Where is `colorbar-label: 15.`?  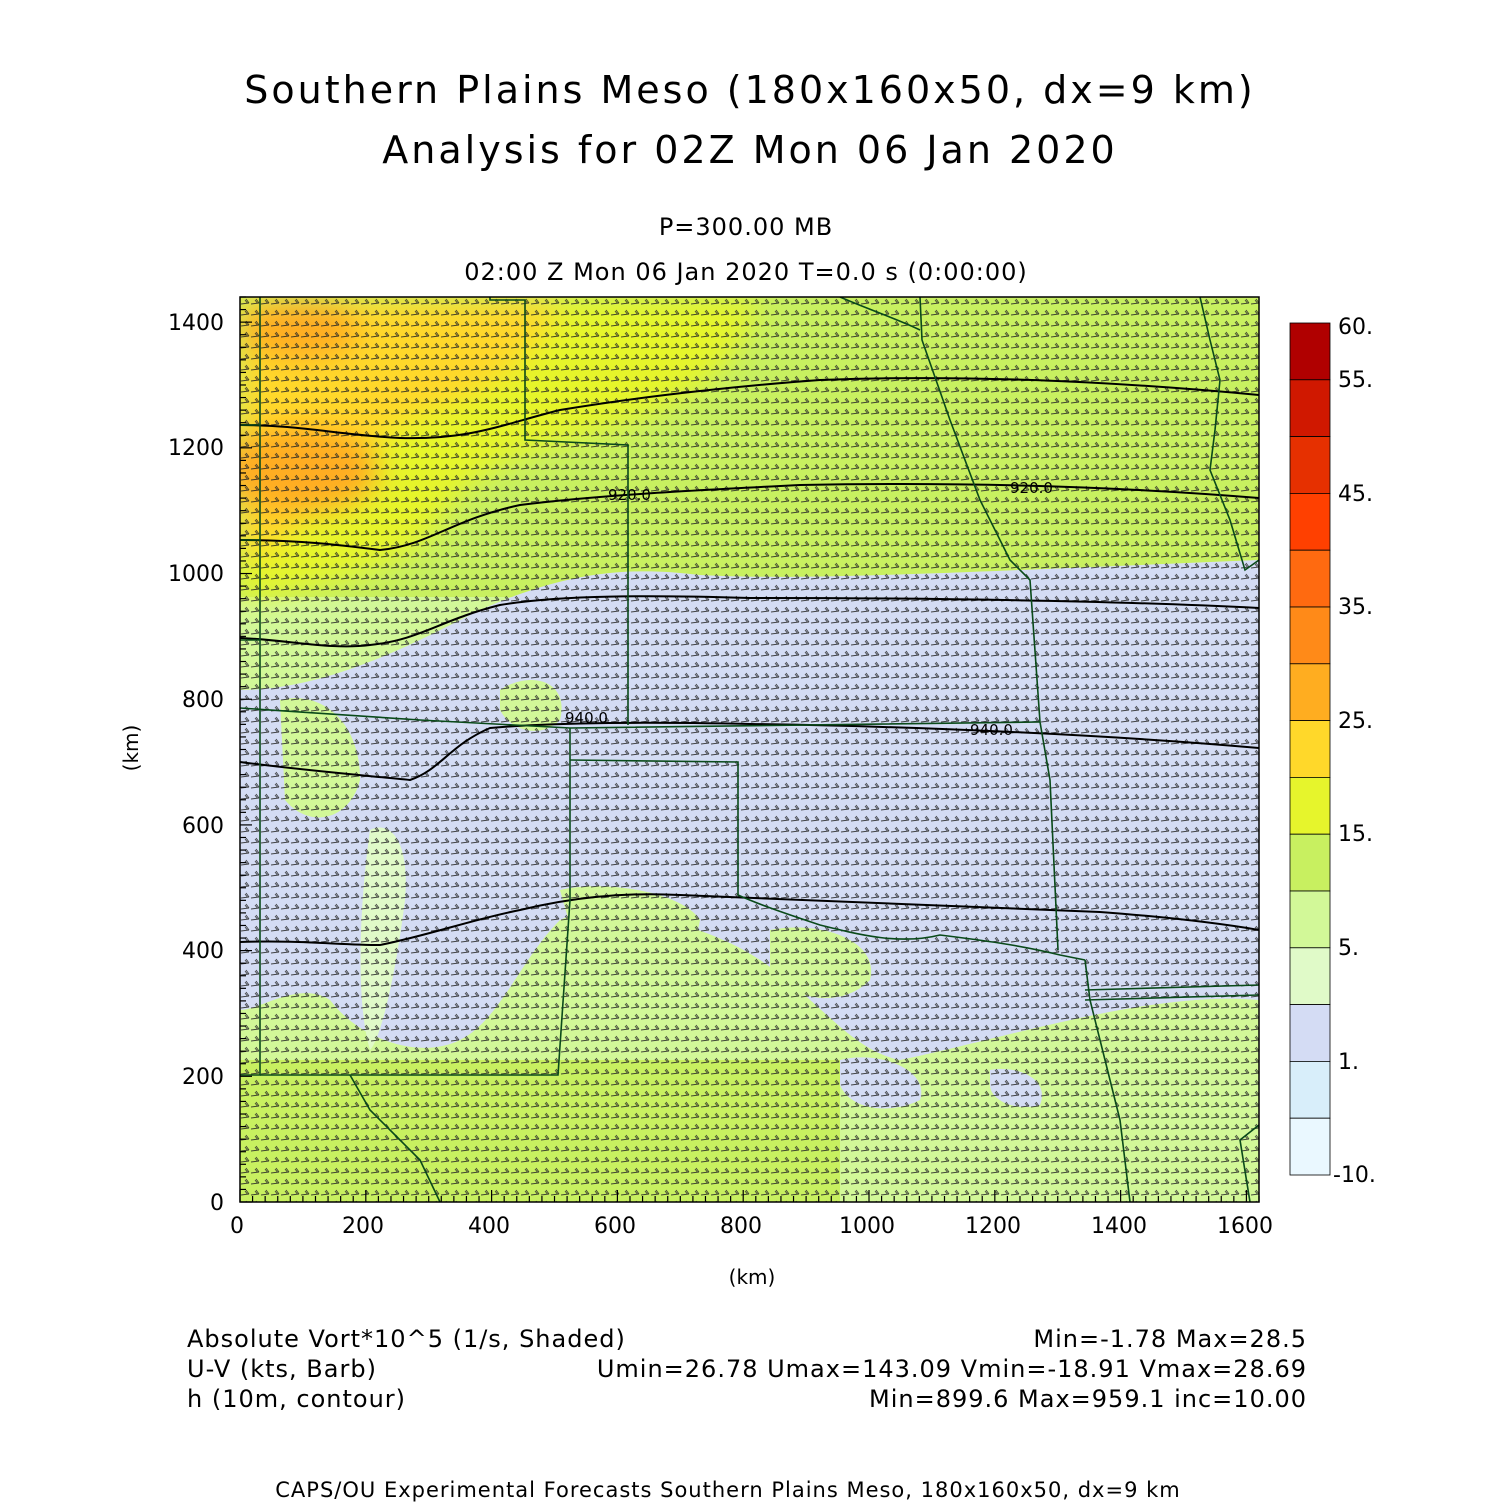 colorbar-label: 15. is located at coordinates (1355, 834).